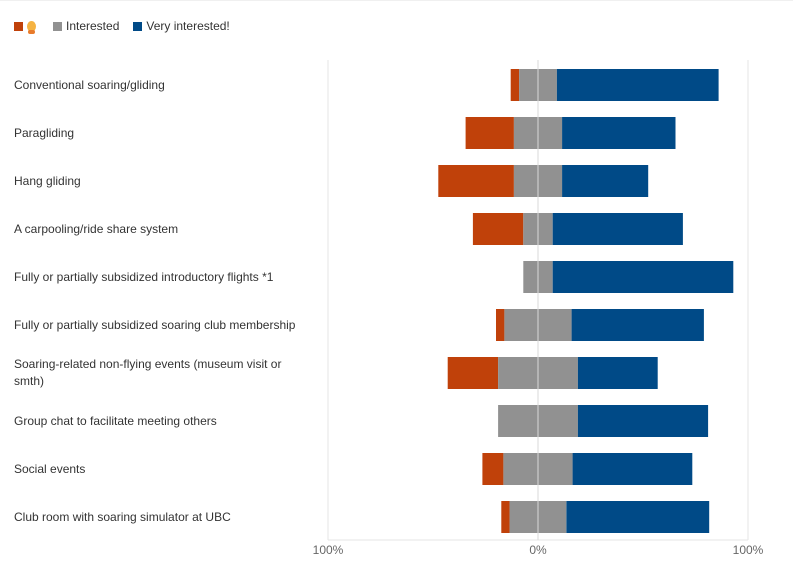 The image size is (793, 571). What do you see at coordinates (44, 132) in the screenshot?
I see `category-label: Paragliding` at bounding box center [44, 132].